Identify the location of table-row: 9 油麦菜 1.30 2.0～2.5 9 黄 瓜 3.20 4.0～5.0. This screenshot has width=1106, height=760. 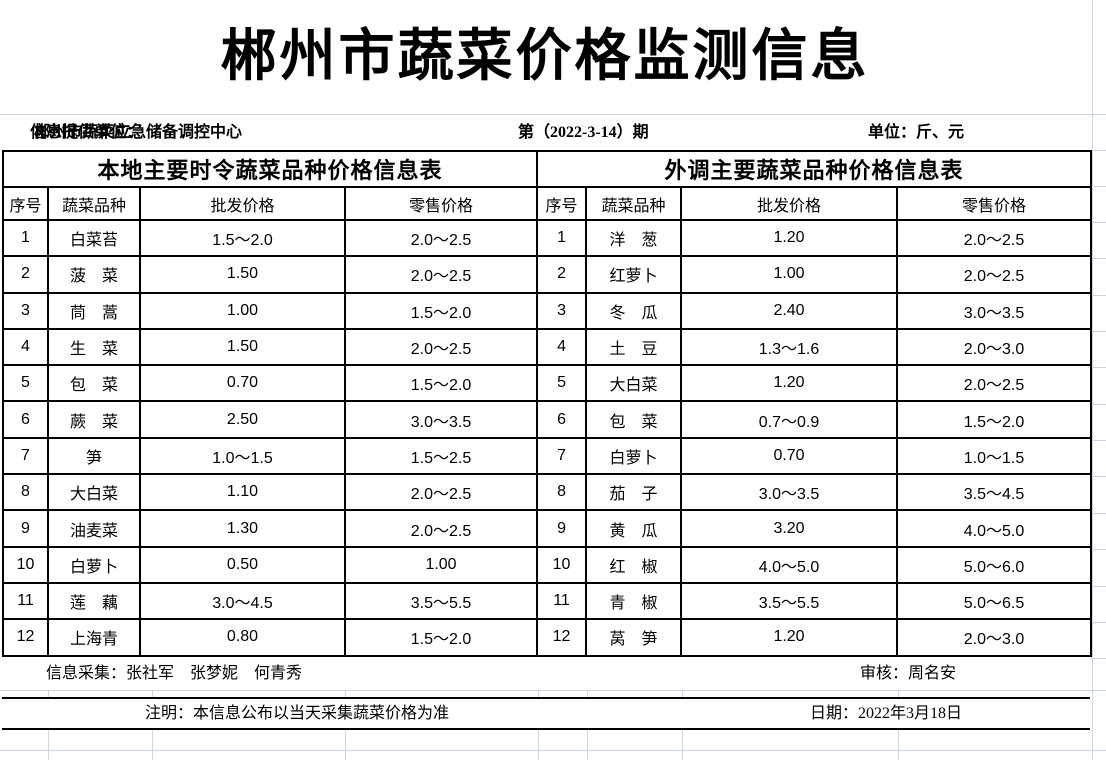
(547, 528).